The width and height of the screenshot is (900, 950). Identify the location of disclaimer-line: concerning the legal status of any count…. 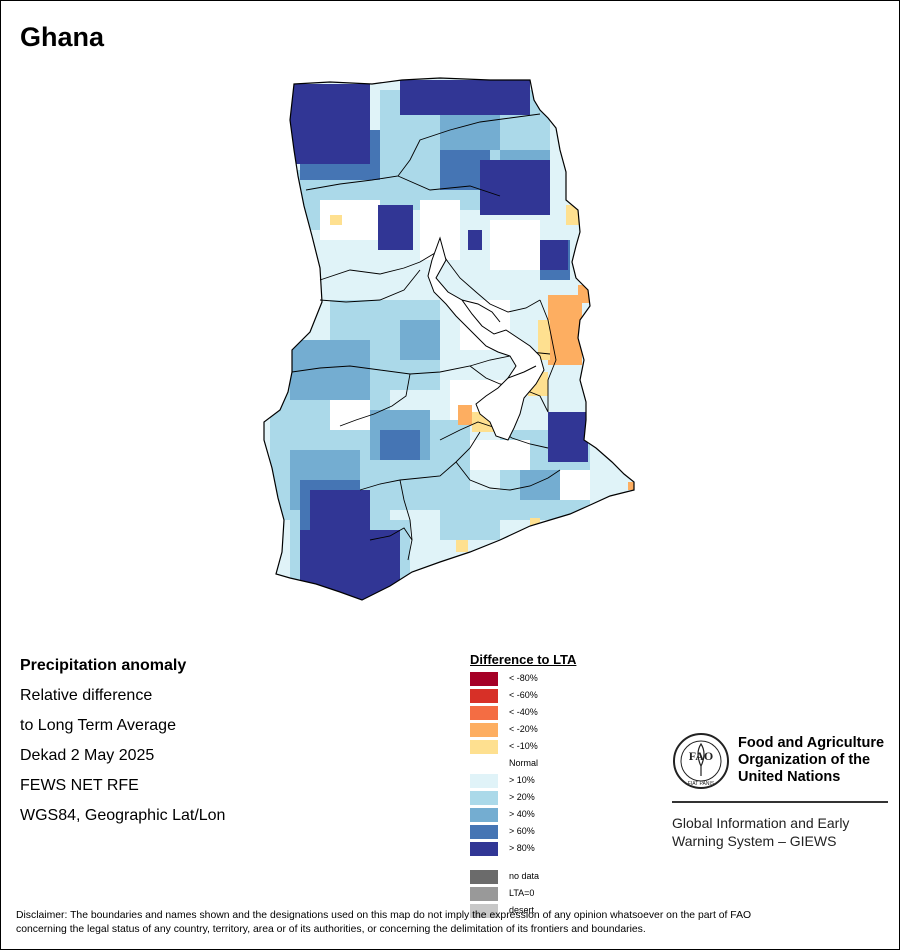
(331, 929).